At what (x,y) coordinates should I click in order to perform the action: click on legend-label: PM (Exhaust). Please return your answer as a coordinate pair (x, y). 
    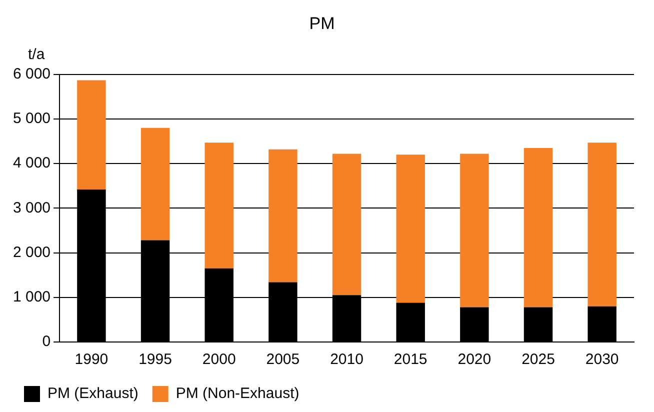
    Looking at the image, I should click on (93, 393).